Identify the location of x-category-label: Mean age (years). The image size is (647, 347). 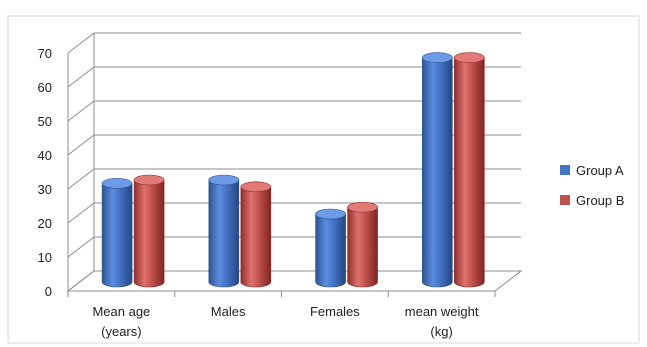
(121, 321).